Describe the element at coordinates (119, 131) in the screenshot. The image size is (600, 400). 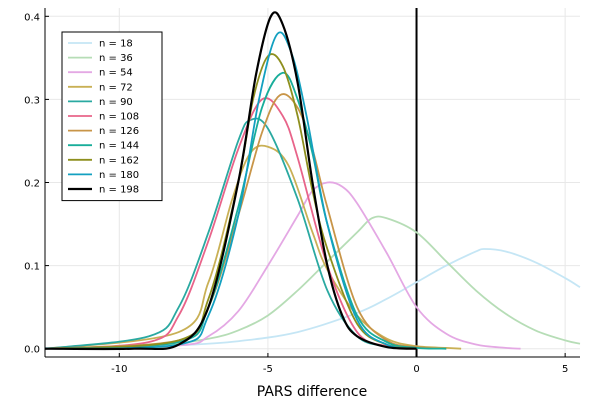
I see `legend-label: n = 126` at that location.